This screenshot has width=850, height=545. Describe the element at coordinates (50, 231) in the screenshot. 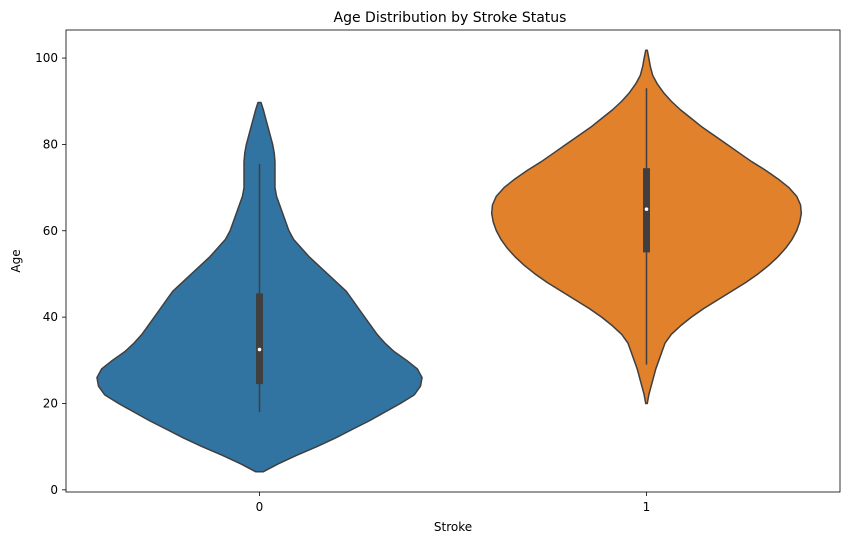

I see `y-tick-label: 60` at that location.